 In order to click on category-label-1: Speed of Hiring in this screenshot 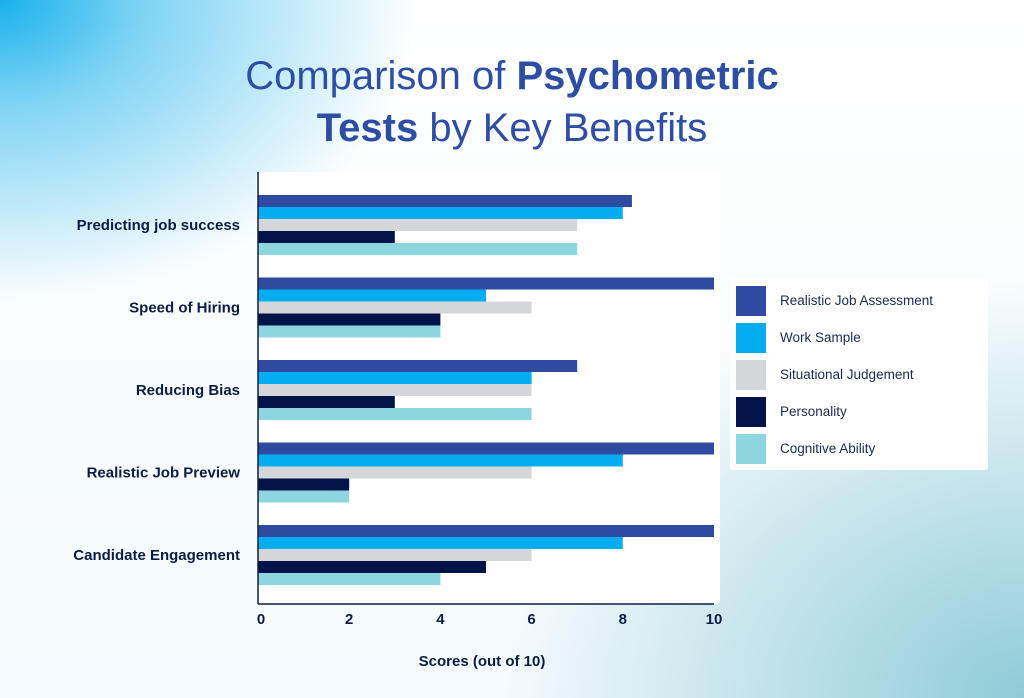, I will do `click(184, 308)`.